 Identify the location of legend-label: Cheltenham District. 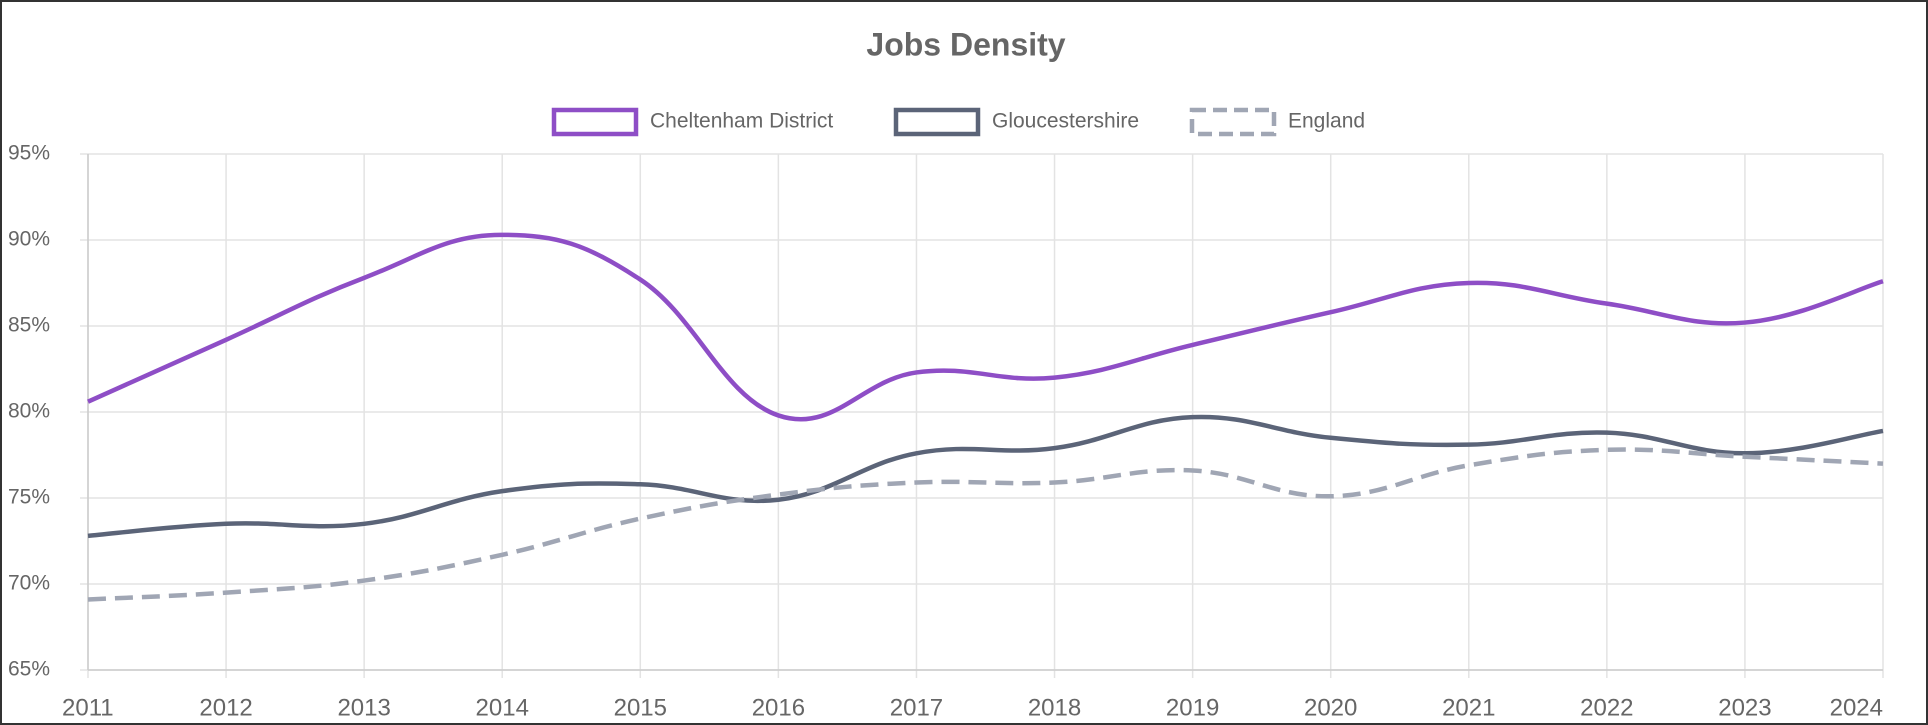
(741, 121).